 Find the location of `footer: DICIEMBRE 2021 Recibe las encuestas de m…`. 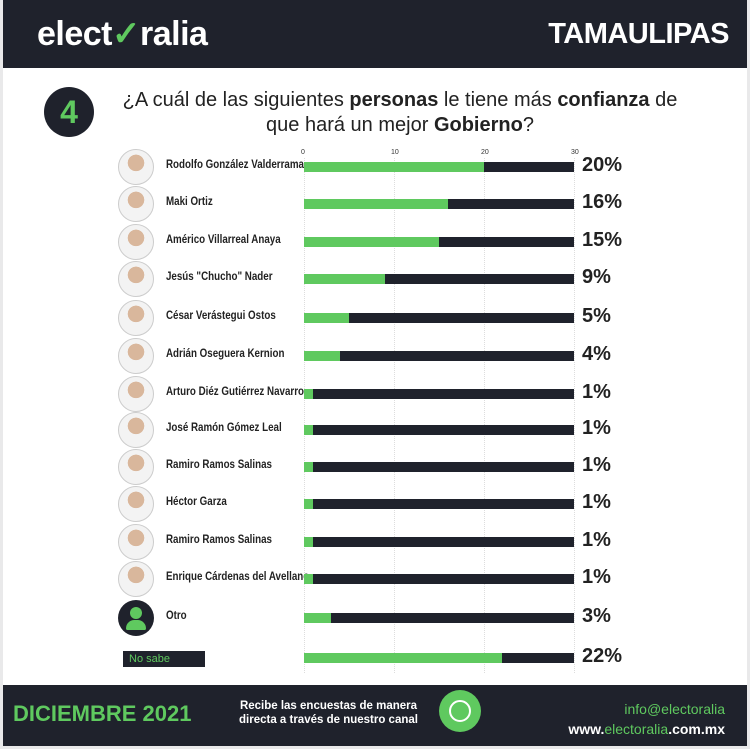

footer: DICIEMBRE 2021 Recibe las encuestas de m… is located at coordinates (375, 715).